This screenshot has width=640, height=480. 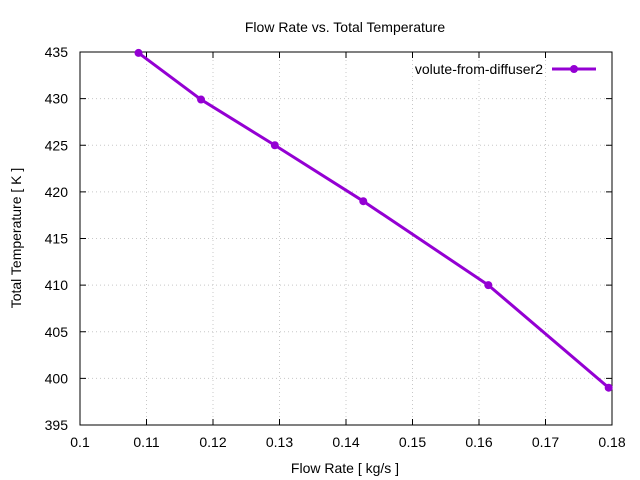 What do you see at coordinates (212, 442) in the screenshot?
I see `x-tick-label: 0.12` at bounding box center [212, 442].